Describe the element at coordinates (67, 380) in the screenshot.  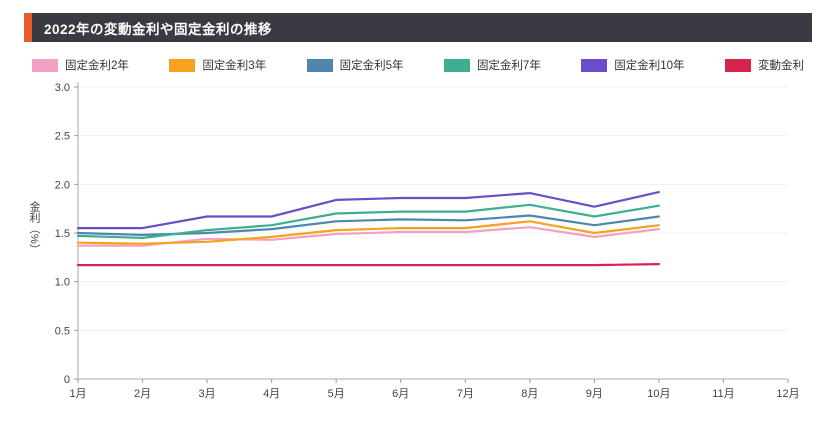
I see `y-tick-label: 0` at that location.